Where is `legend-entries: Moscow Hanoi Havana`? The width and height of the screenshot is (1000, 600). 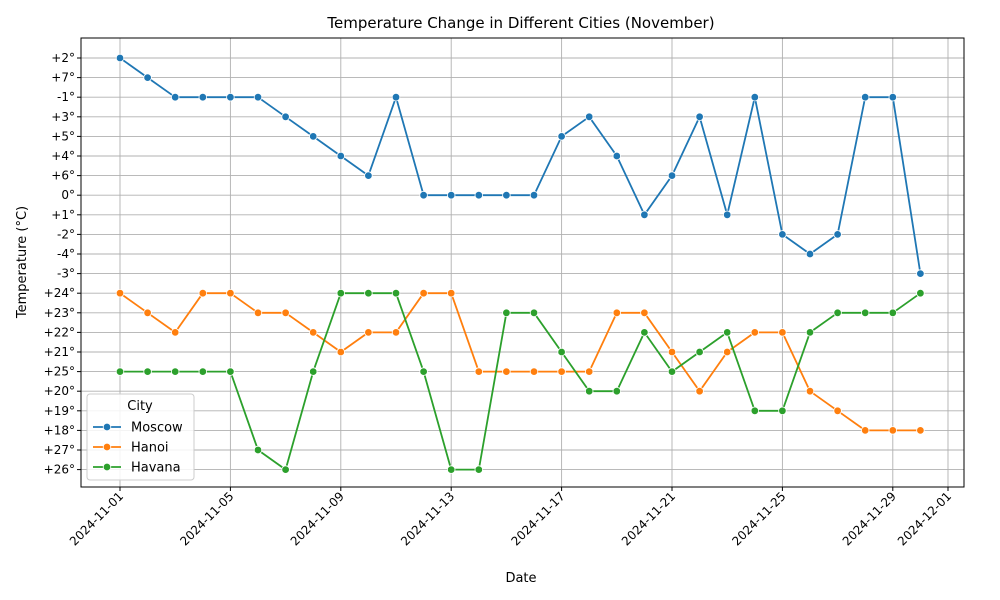 legend-entries: Moscow Hanoi Havana is located at coordinates (138, 448).